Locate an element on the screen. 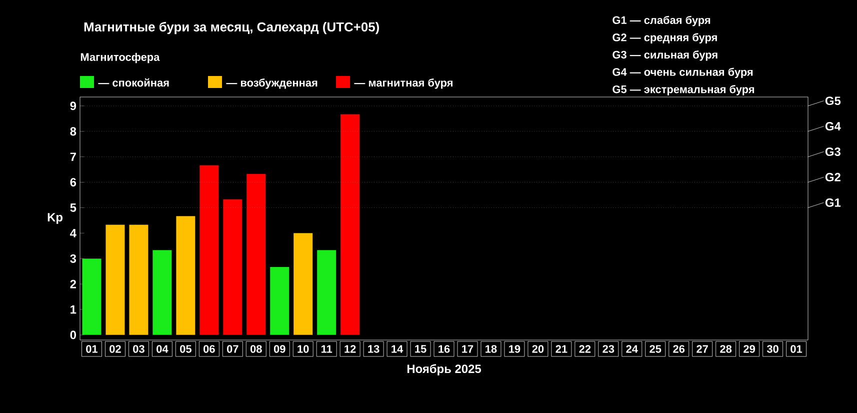  x-tick-label: 11 is located at coordinates (326, 349).